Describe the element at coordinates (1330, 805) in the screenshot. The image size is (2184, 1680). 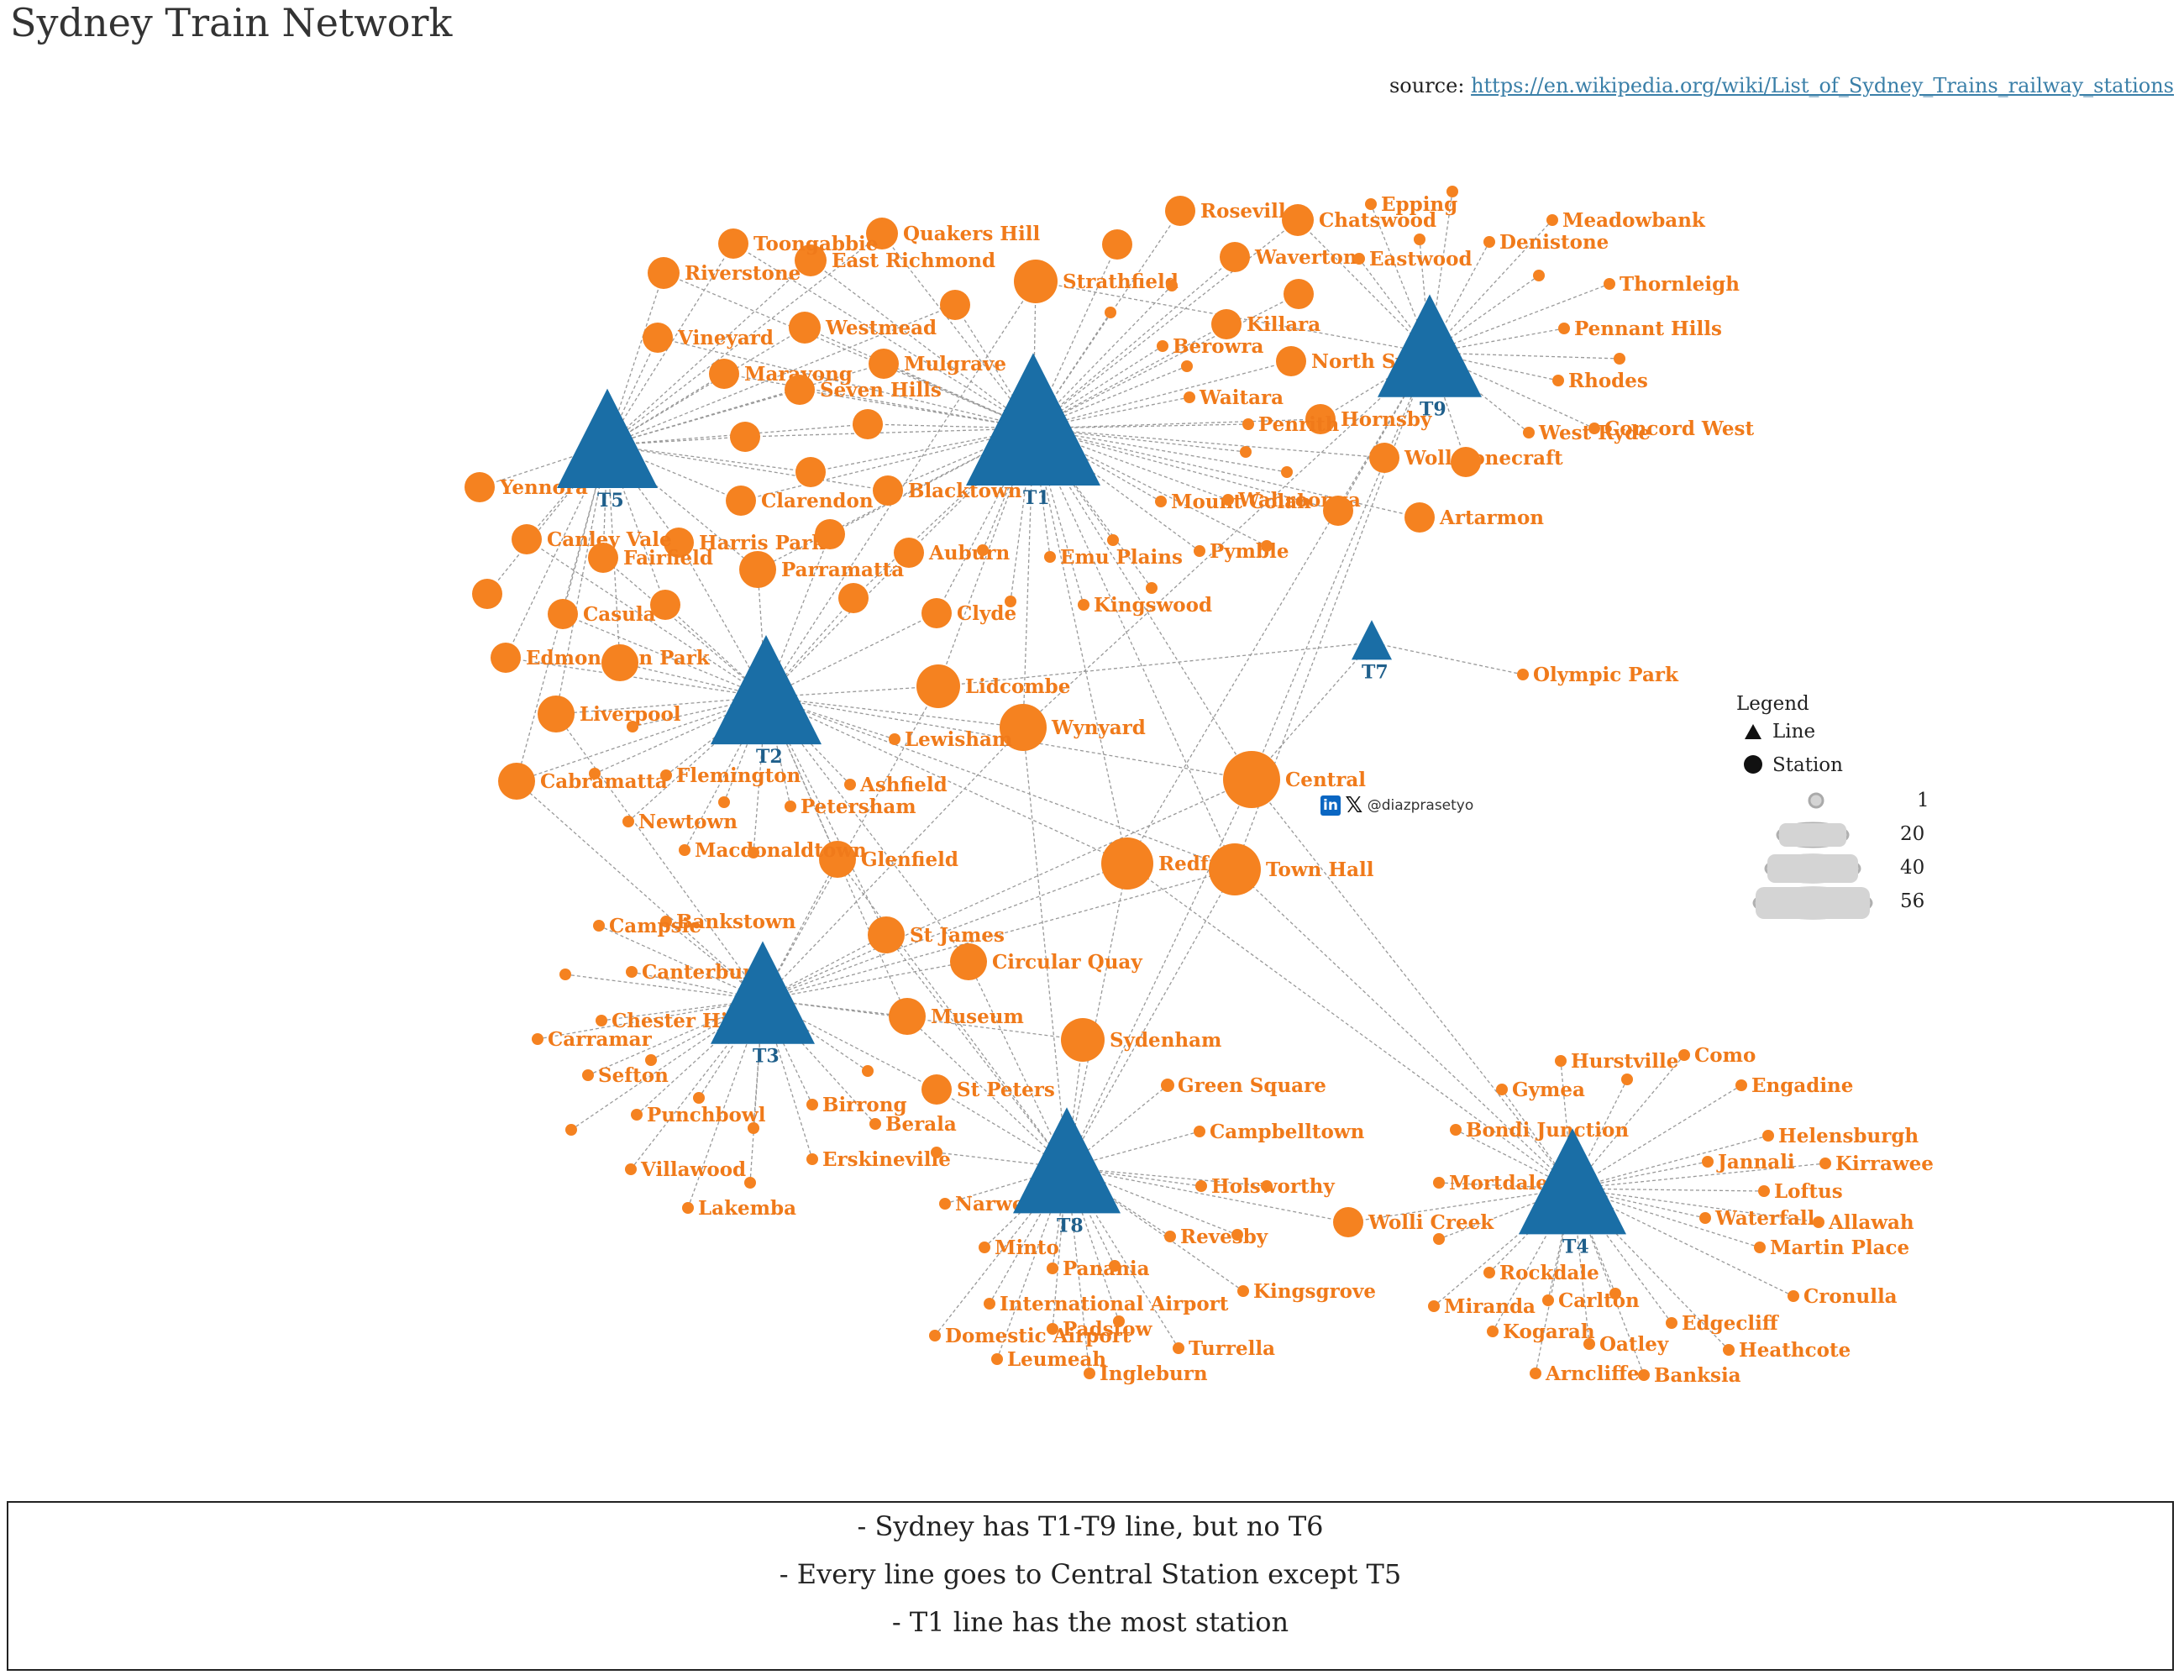
I see `linkedin-icon: in` at that location.